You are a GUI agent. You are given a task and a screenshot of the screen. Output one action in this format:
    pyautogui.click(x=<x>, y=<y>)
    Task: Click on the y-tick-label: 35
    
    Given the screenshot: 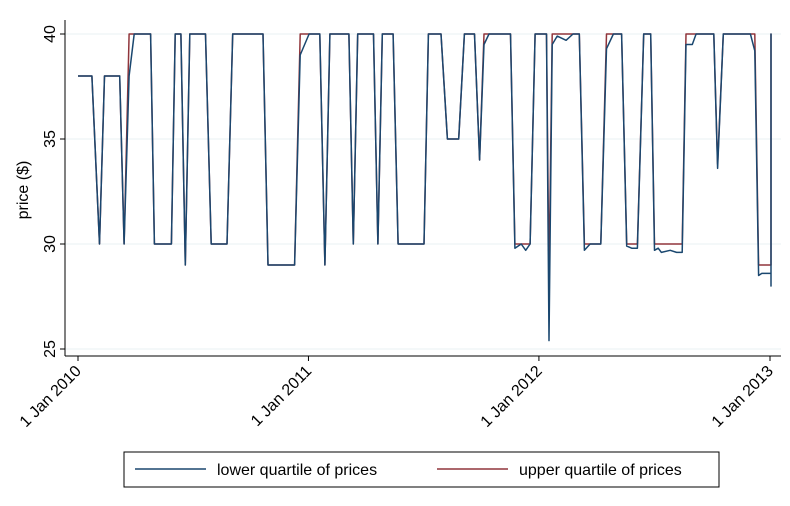 What is the action you would take?
    pyautogui.click(x=50, y=139)
    